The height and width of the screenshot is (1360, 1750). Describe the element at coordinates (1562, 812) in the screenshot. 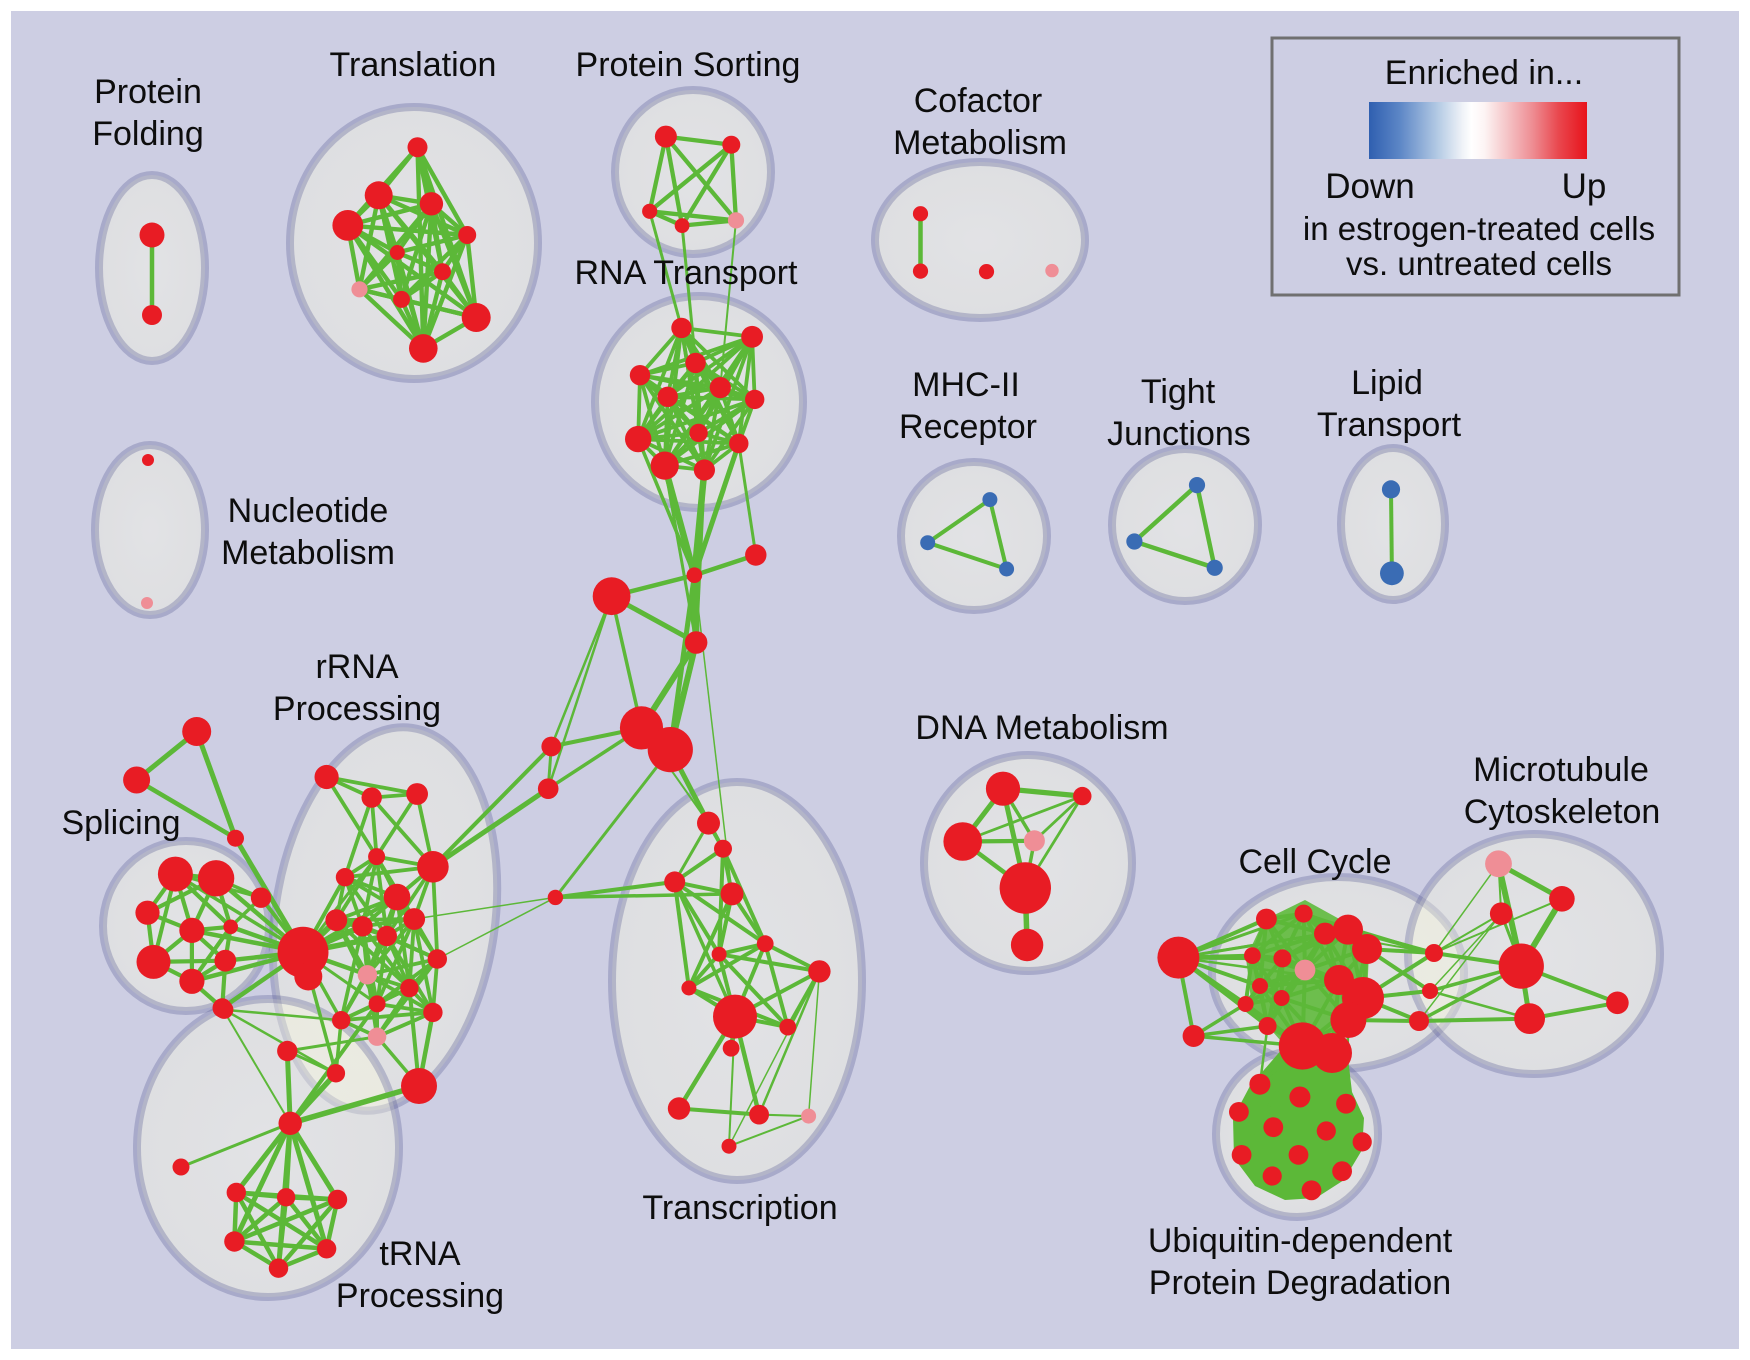

I see `svg-text: Cytoskeleton` at that location.